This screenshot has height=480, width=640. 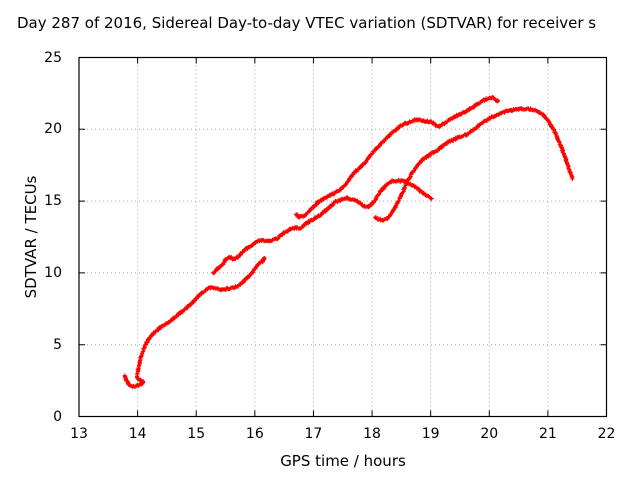 What do you see at coordinates (430, 434) in the screenshot?
I see `x-tick-label: 19` at bounding box center [430, 434].